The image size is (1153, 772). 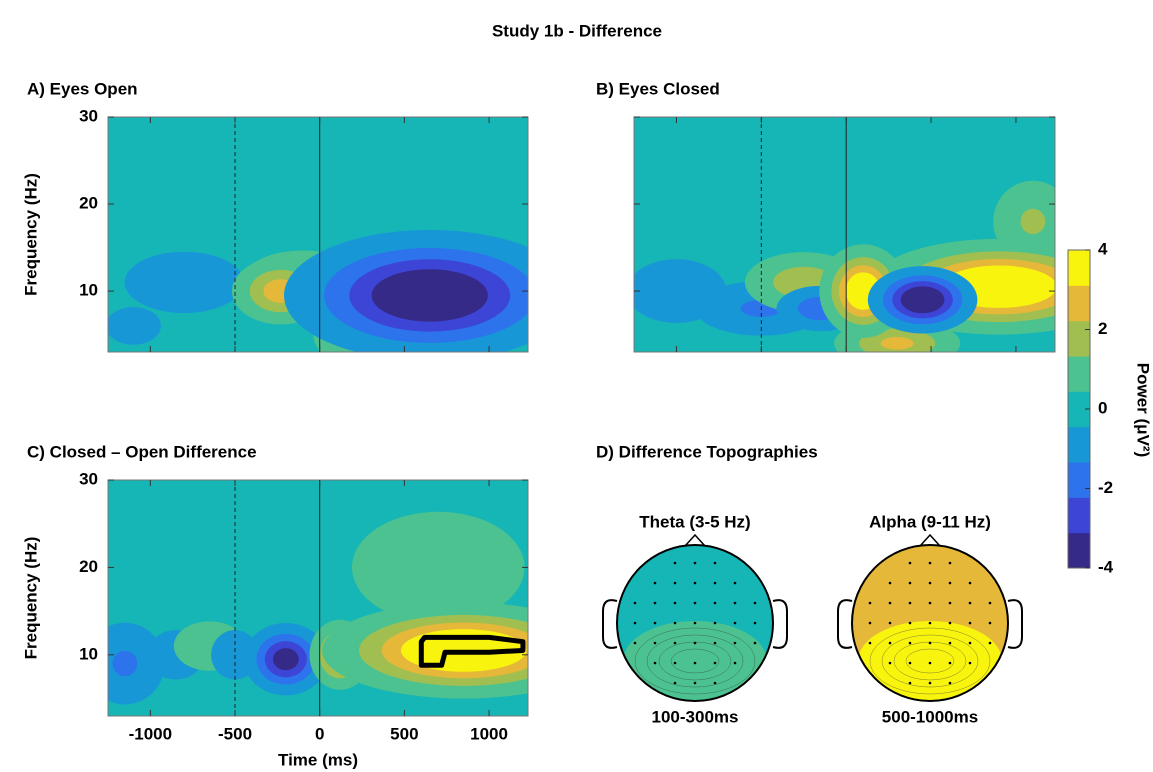 What do you see at coordinates (82, 88) in the screenshot?
I see `panel-title: A) Eyes Open` at bounding box center [82, 88].